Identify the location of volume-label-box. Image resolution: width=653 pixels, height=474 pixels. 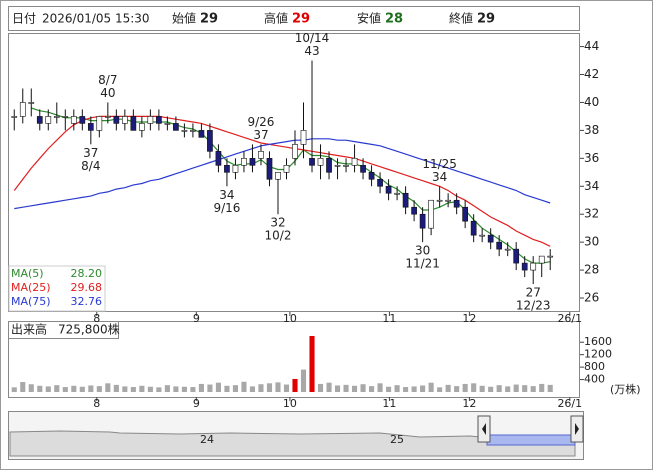
(63, 330).